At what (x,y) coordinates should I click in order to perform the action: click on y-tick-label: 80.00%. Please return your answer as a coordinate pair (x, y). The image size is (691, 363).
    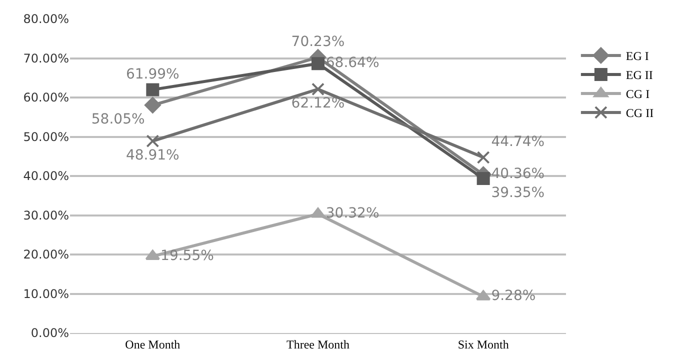
    Looking at the image, I should click on (46, 19).